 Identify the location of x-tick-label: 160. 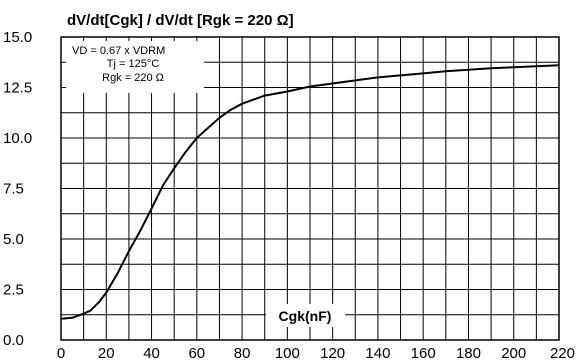
(423, 353).